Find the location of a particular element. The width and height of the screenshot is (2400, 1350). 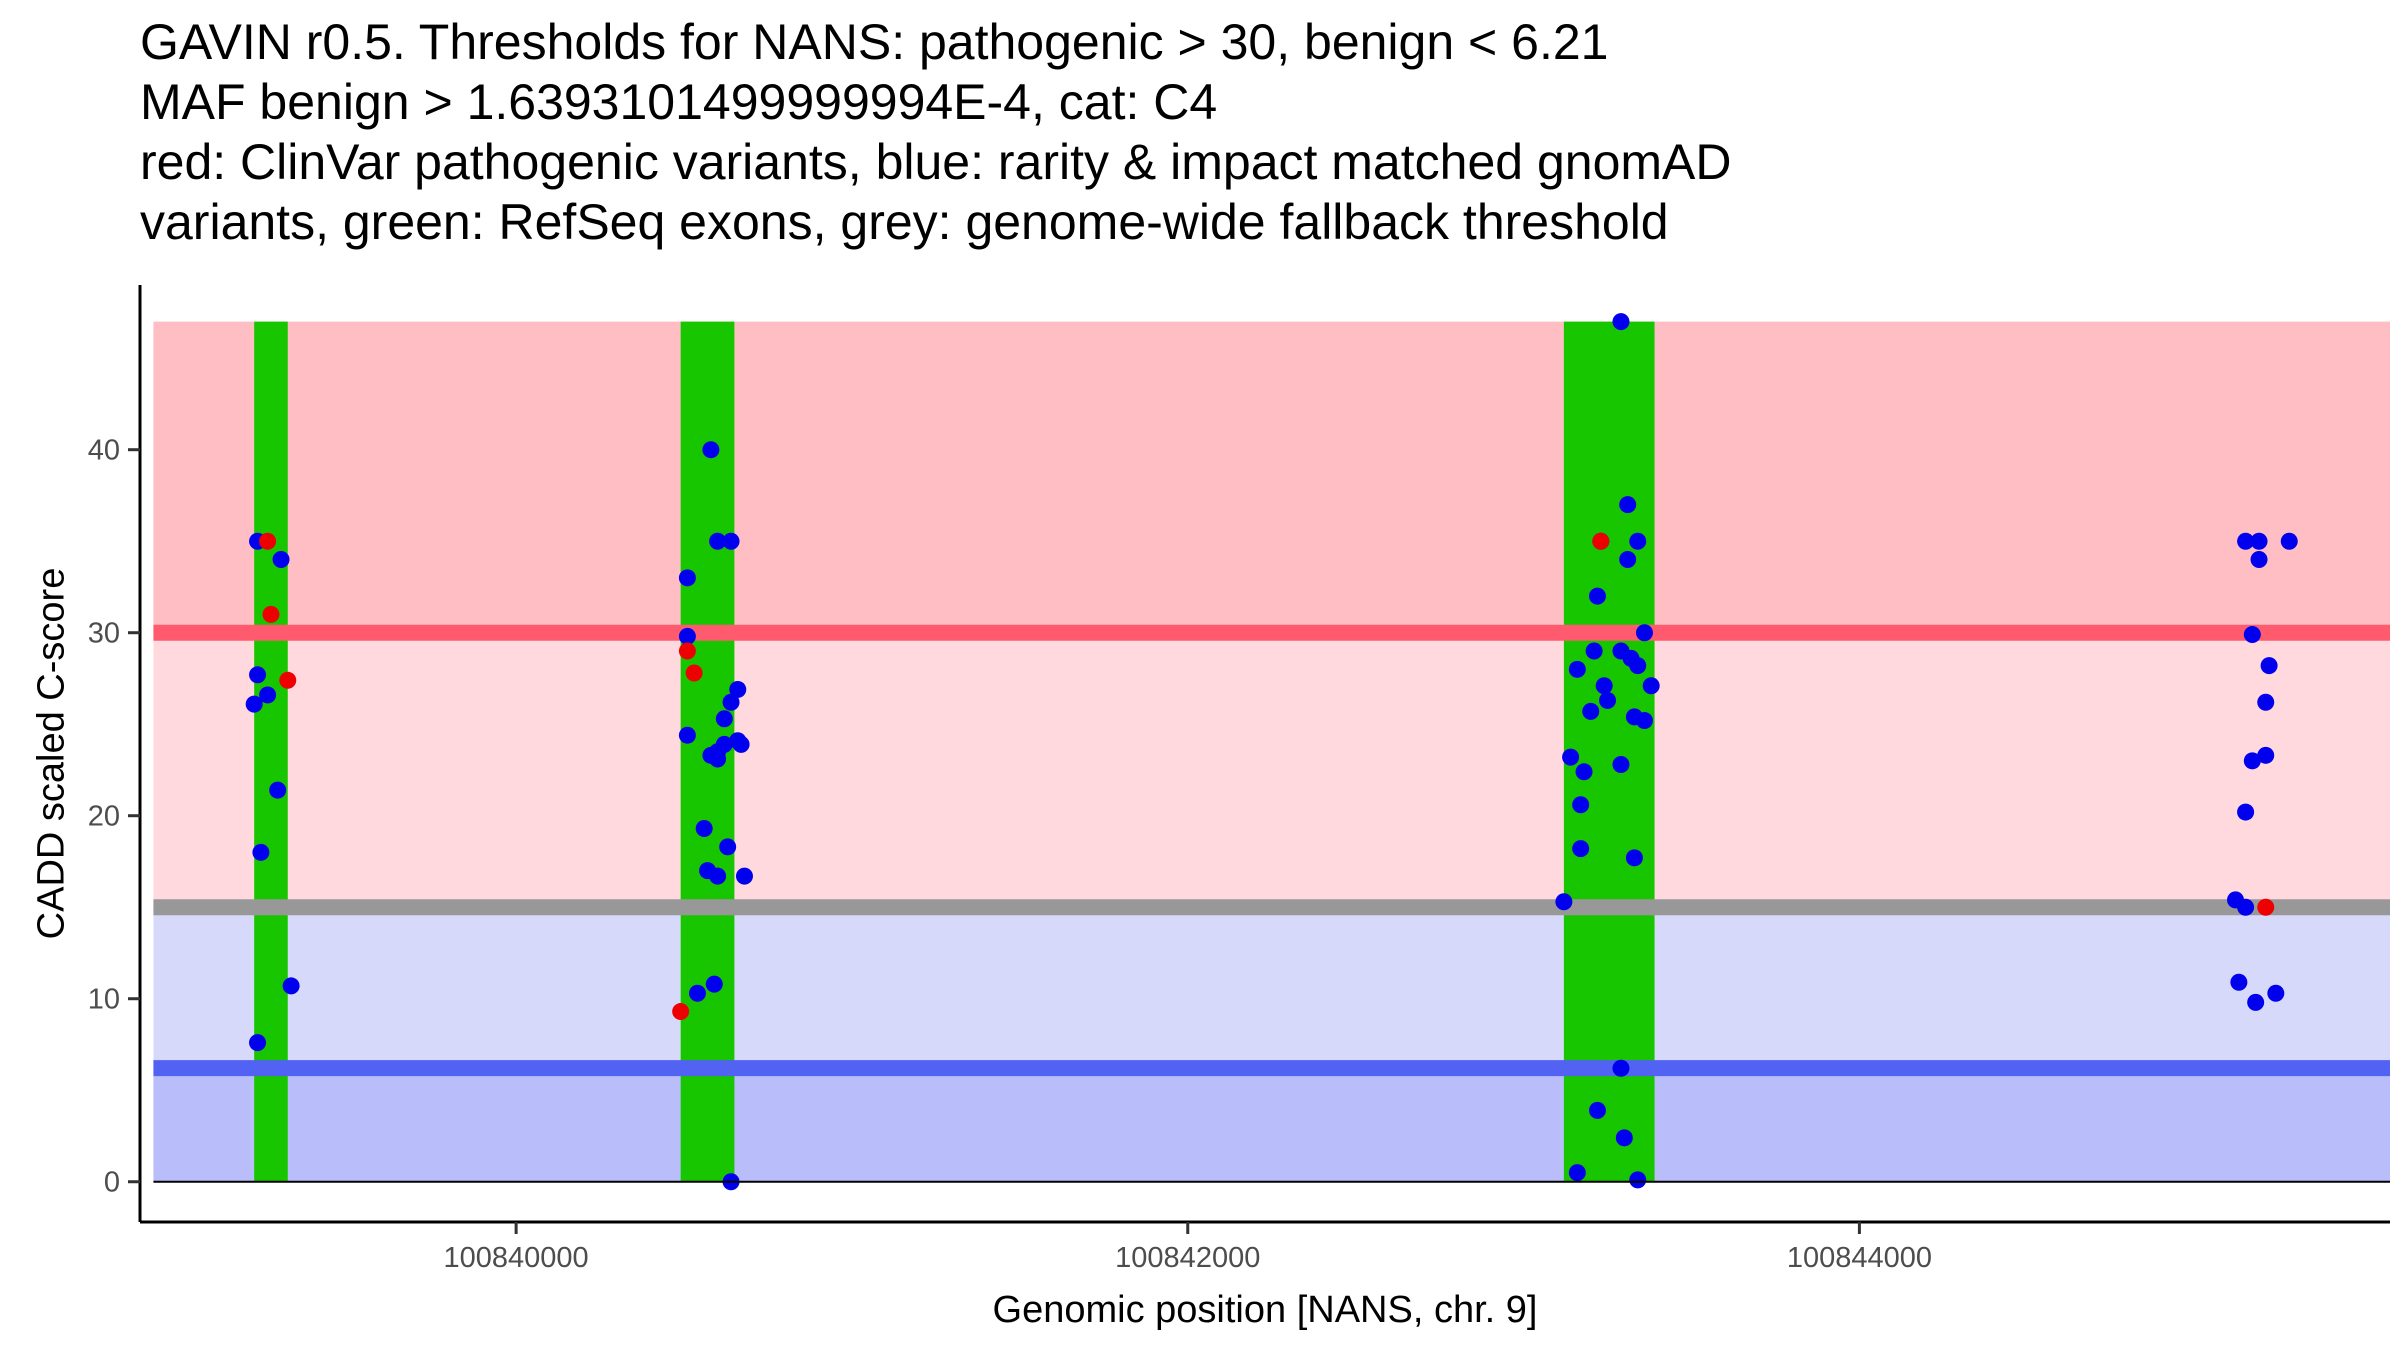

y-tick-label: 30 is located at coordinates (104, 634).